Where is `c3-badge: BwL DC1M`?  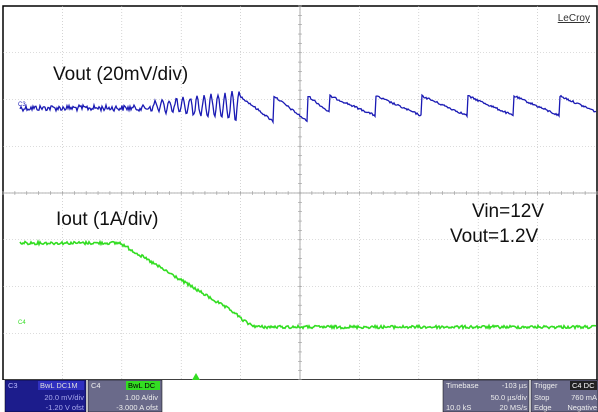
c3-badge: BwL DC1M is located at coordinates (59, 385).